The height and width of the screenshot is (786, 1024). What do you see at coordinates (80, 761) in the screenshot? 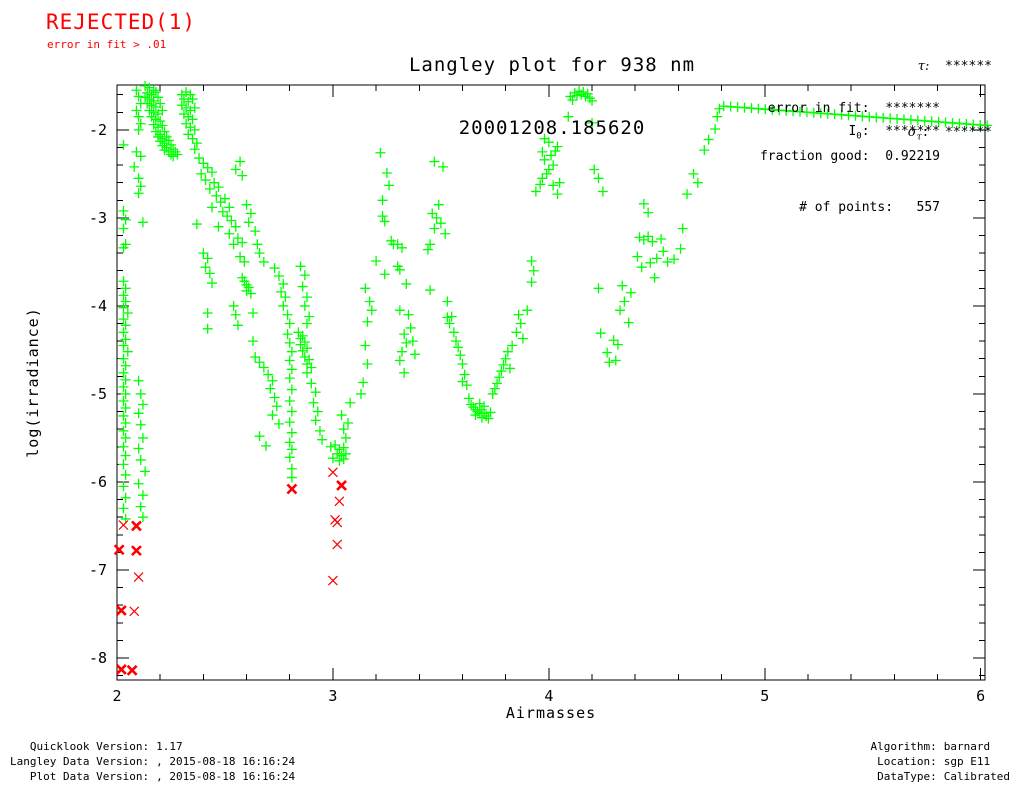
I see `footer-label: Langley Data Version:` at bounding box center [80, 761].